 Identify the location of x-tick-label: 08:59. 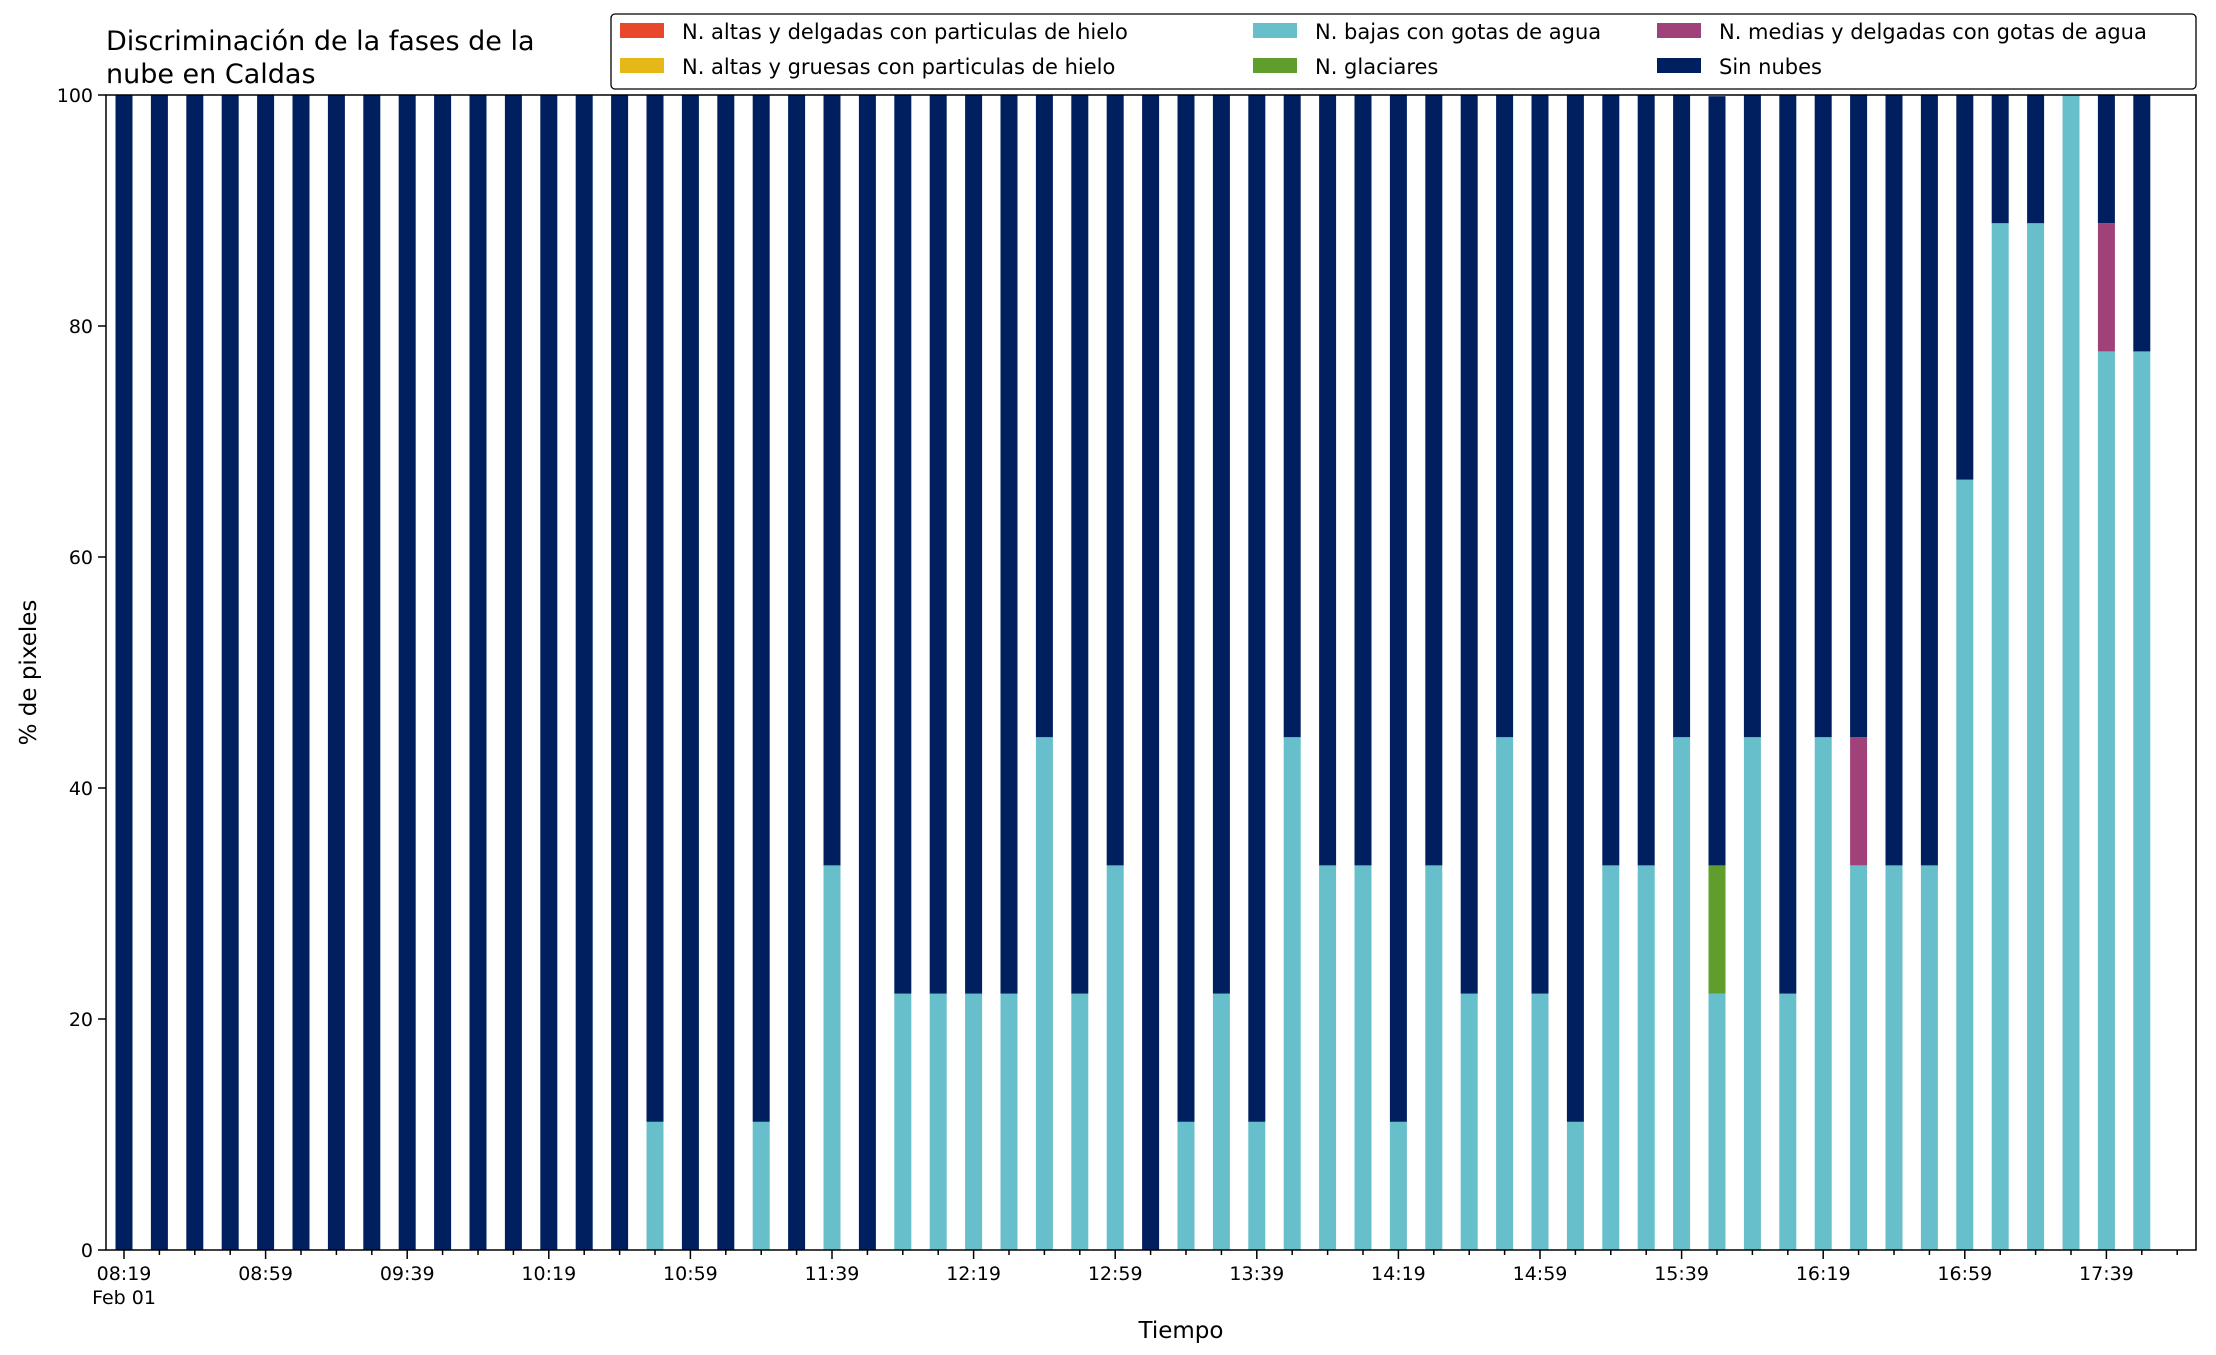
(265, 1274).